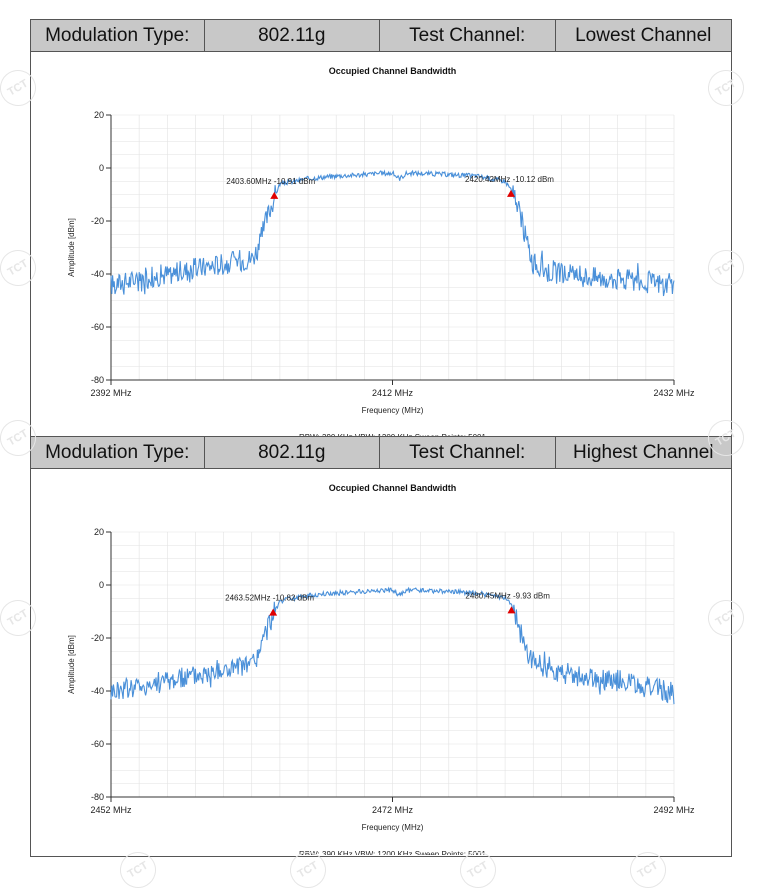 The height and width of the screenshot is (895, 758). I want to click on x-tick-label: 2412 MHz, so click(393, 393).